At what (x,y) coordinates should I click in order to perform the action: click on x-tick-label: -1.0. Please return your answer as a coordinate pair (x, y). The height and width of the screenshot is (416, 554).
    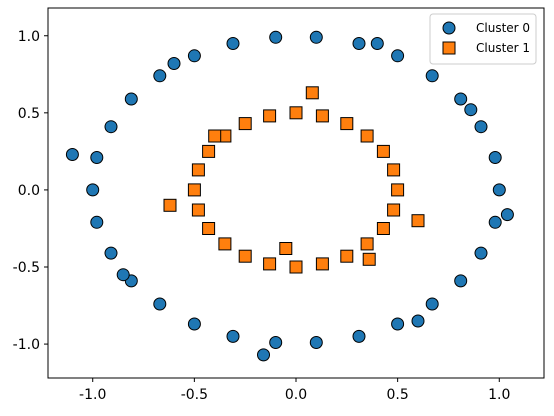
    Looking at the image, I should click on (92, 395).